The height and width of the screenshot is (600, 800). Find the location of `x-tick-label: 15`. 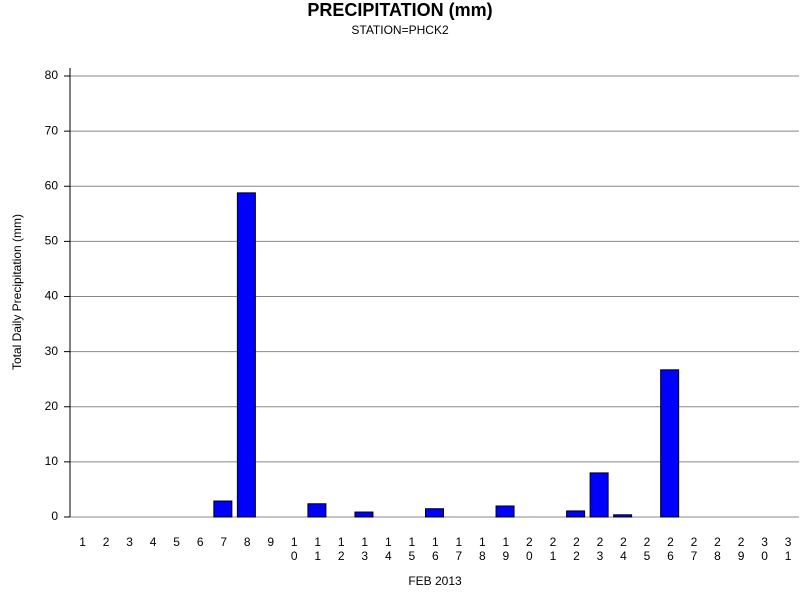

x-tick-label: 15 is located at coordinates (412, 549).